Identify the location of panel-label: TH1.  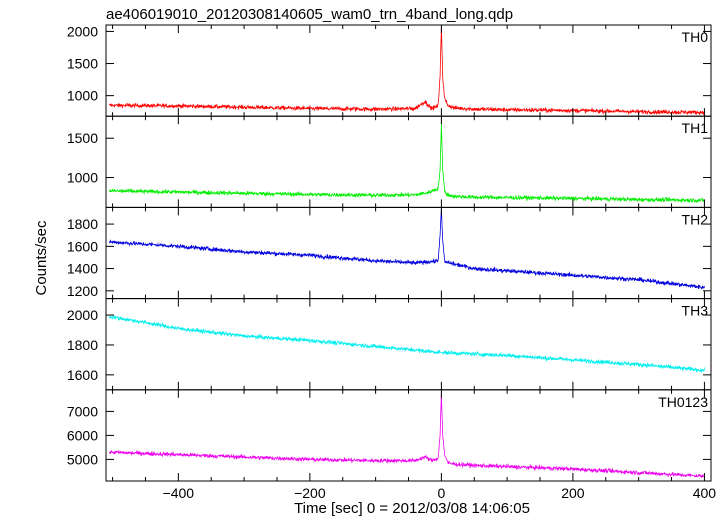
(695, 128).